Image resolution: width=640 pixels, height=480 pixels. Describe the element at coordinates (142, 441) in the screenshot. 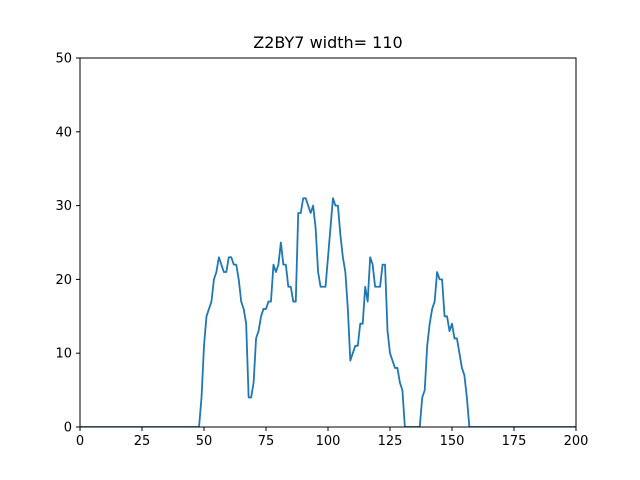

I see `x-tick-label: 25` at that location.